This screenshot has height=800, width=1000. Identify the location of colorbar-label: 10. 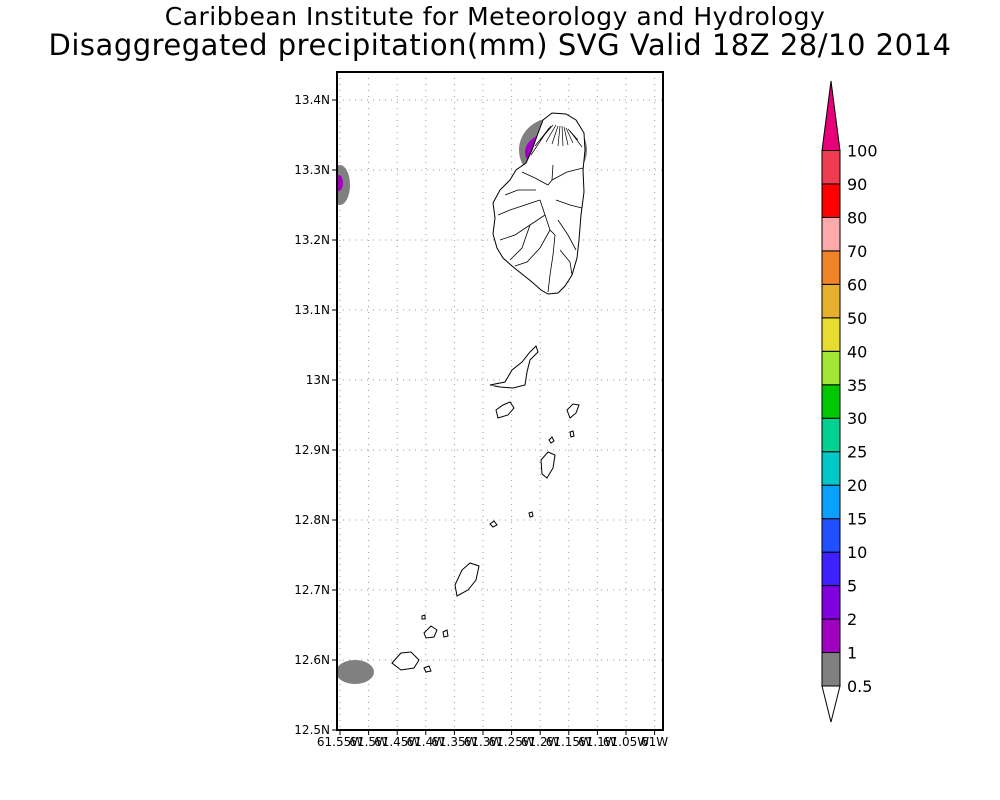
(857, 552).